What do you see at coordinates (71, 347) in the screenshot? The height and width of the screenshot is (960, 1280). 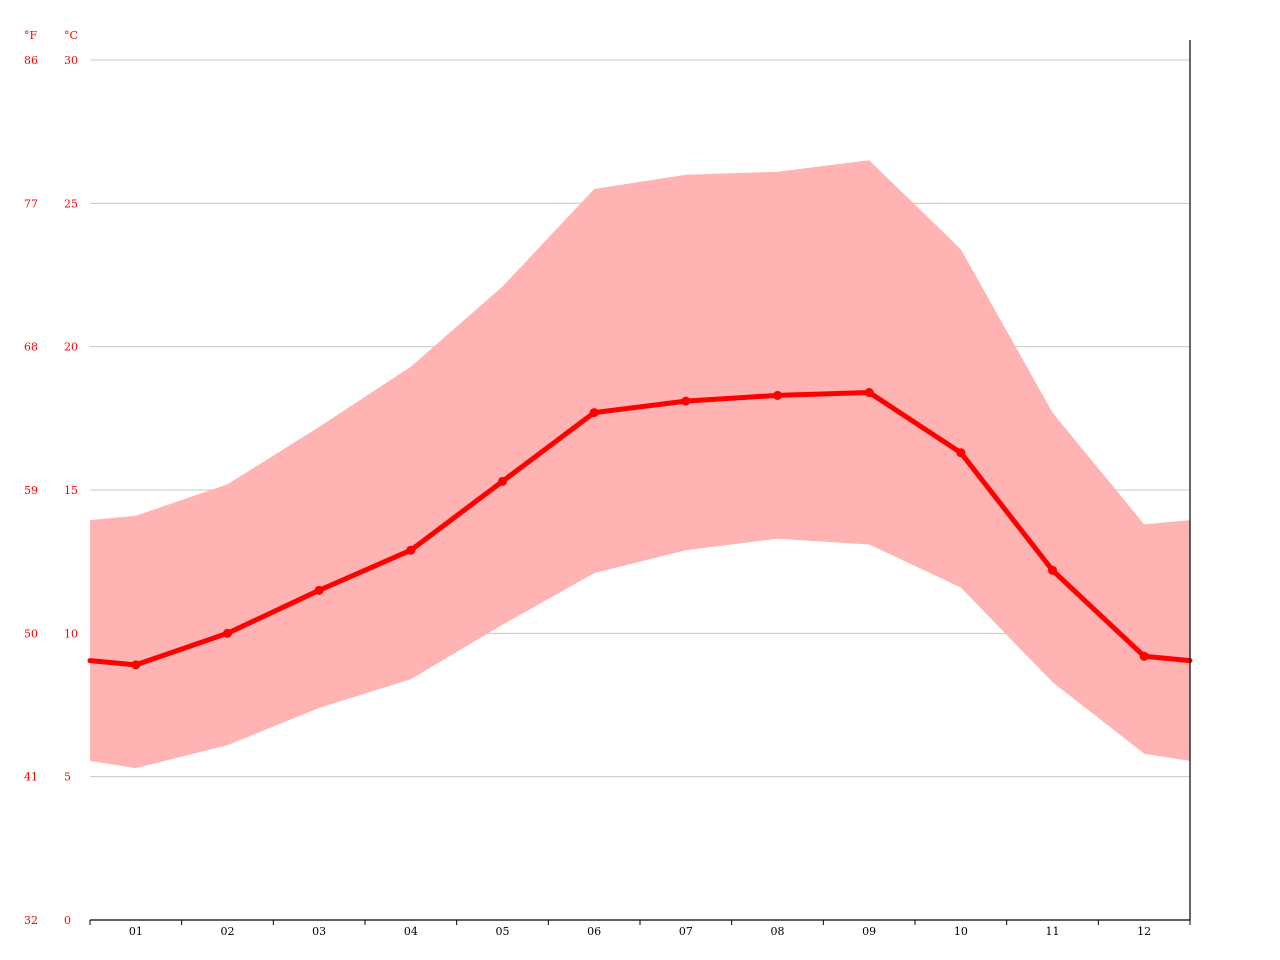 I see `y-tick-label-celsius: 20` at bounding box center [71, 347].